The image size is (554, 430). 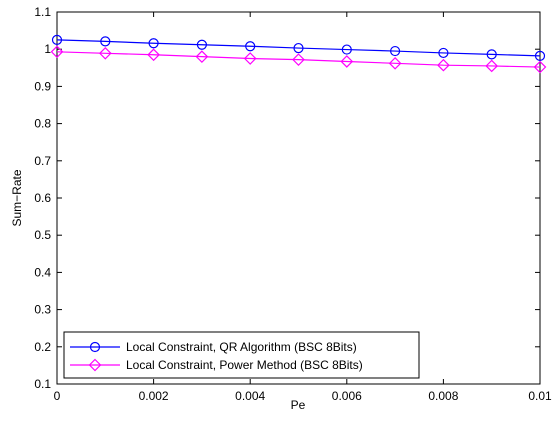 I want to click on y-tick-label: 0.2, so click(x=42, y=347).